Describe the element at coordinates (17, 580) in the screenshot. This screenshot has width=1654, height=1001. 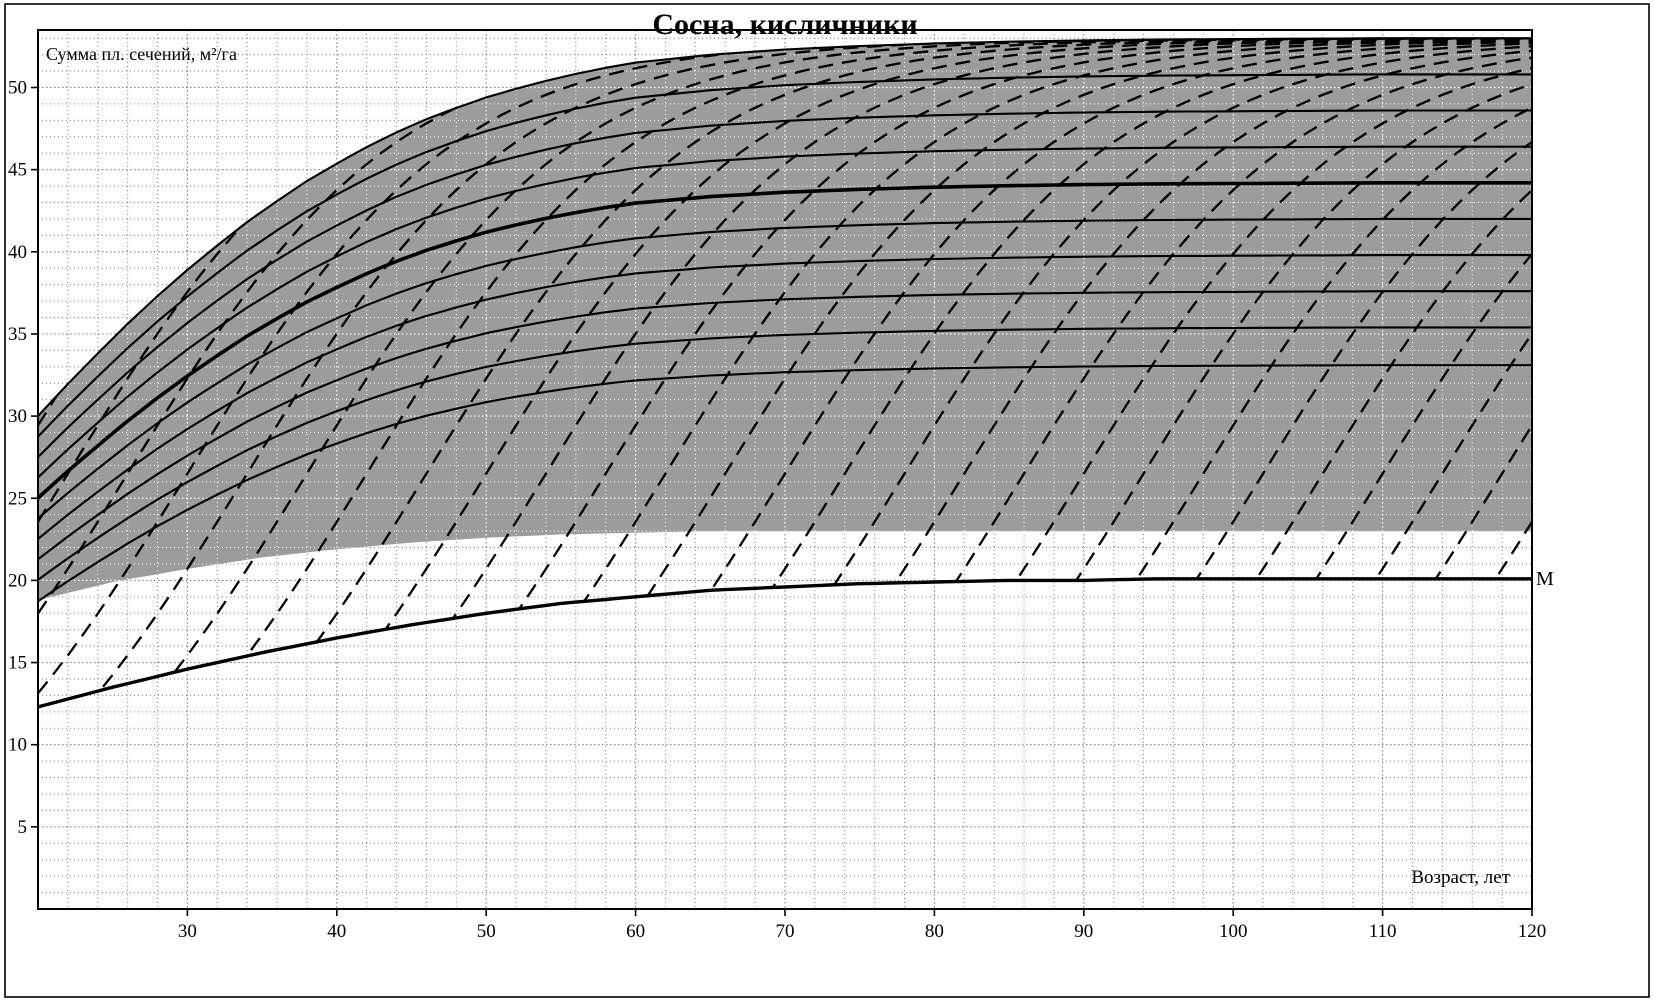
I see `y-tick-label: 20` at that location.